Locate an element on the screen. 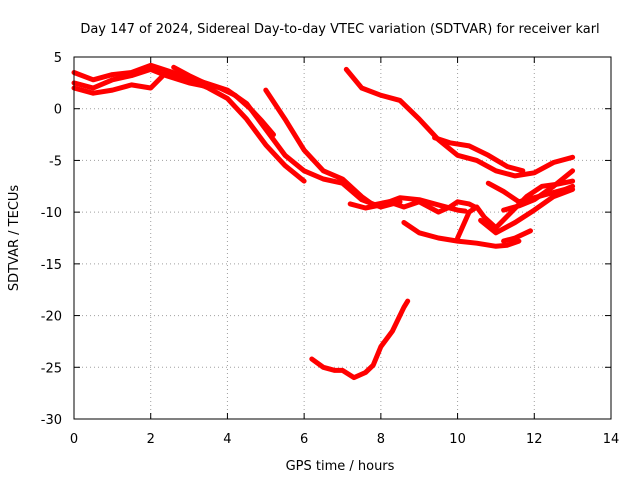 The image size is (640, 480). x-tick-label: 0 is located at coordinates (74, 439).